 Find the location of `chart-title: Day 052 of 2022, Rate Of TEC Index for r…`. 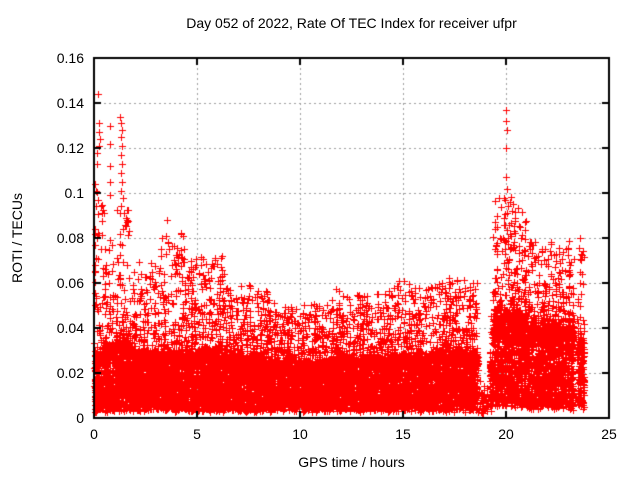

chart-title: Day 052 of 2022, Rate Of TEC Index for r… is located at coordinates (351, 23).